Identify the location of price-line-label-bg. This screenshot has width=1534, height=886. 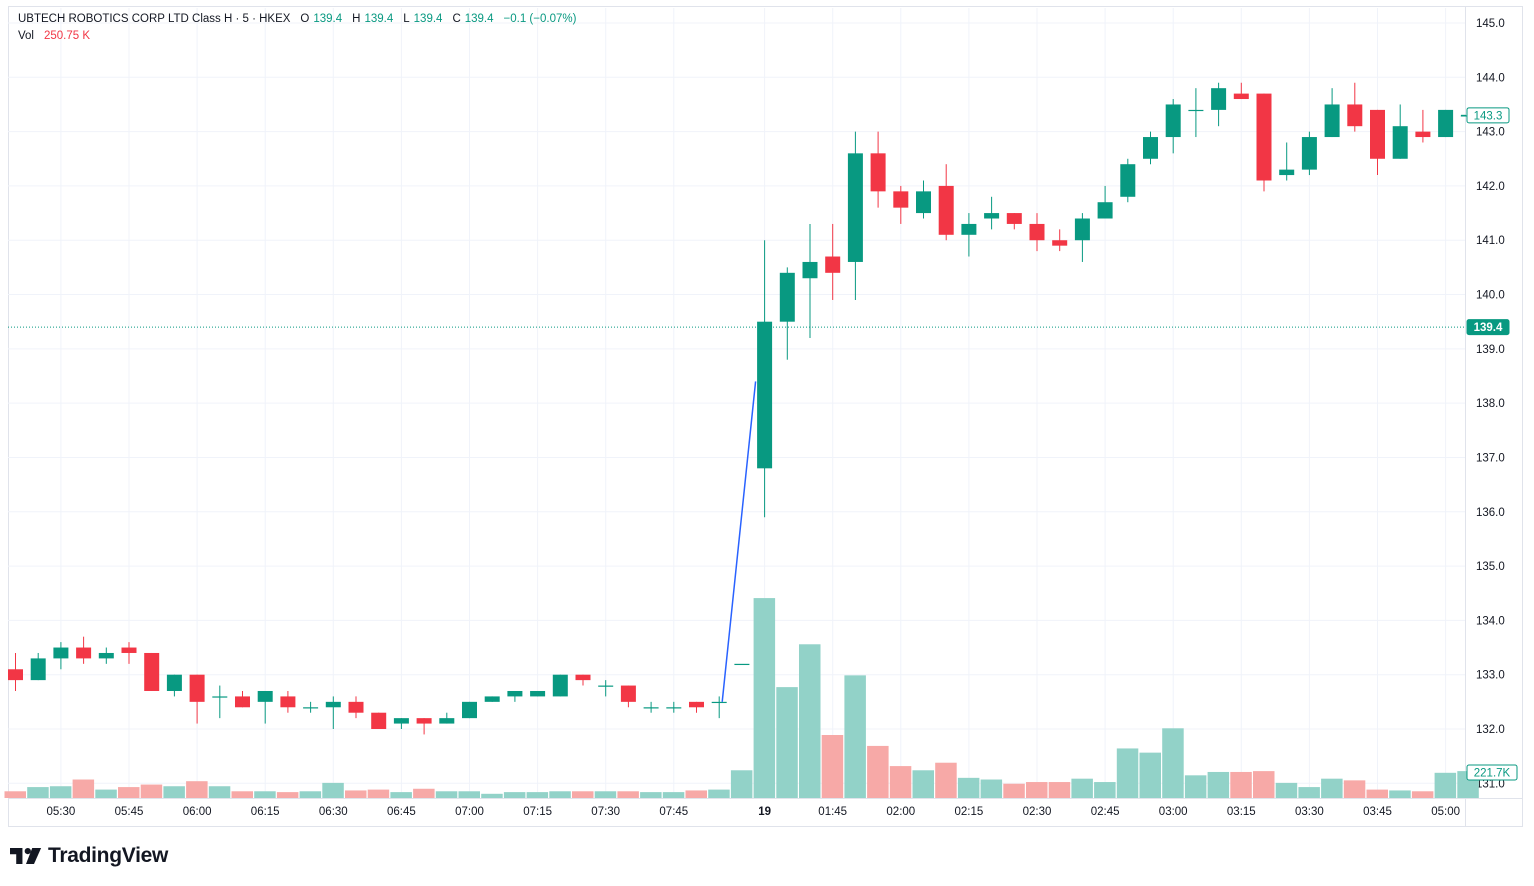
(1488, 327).